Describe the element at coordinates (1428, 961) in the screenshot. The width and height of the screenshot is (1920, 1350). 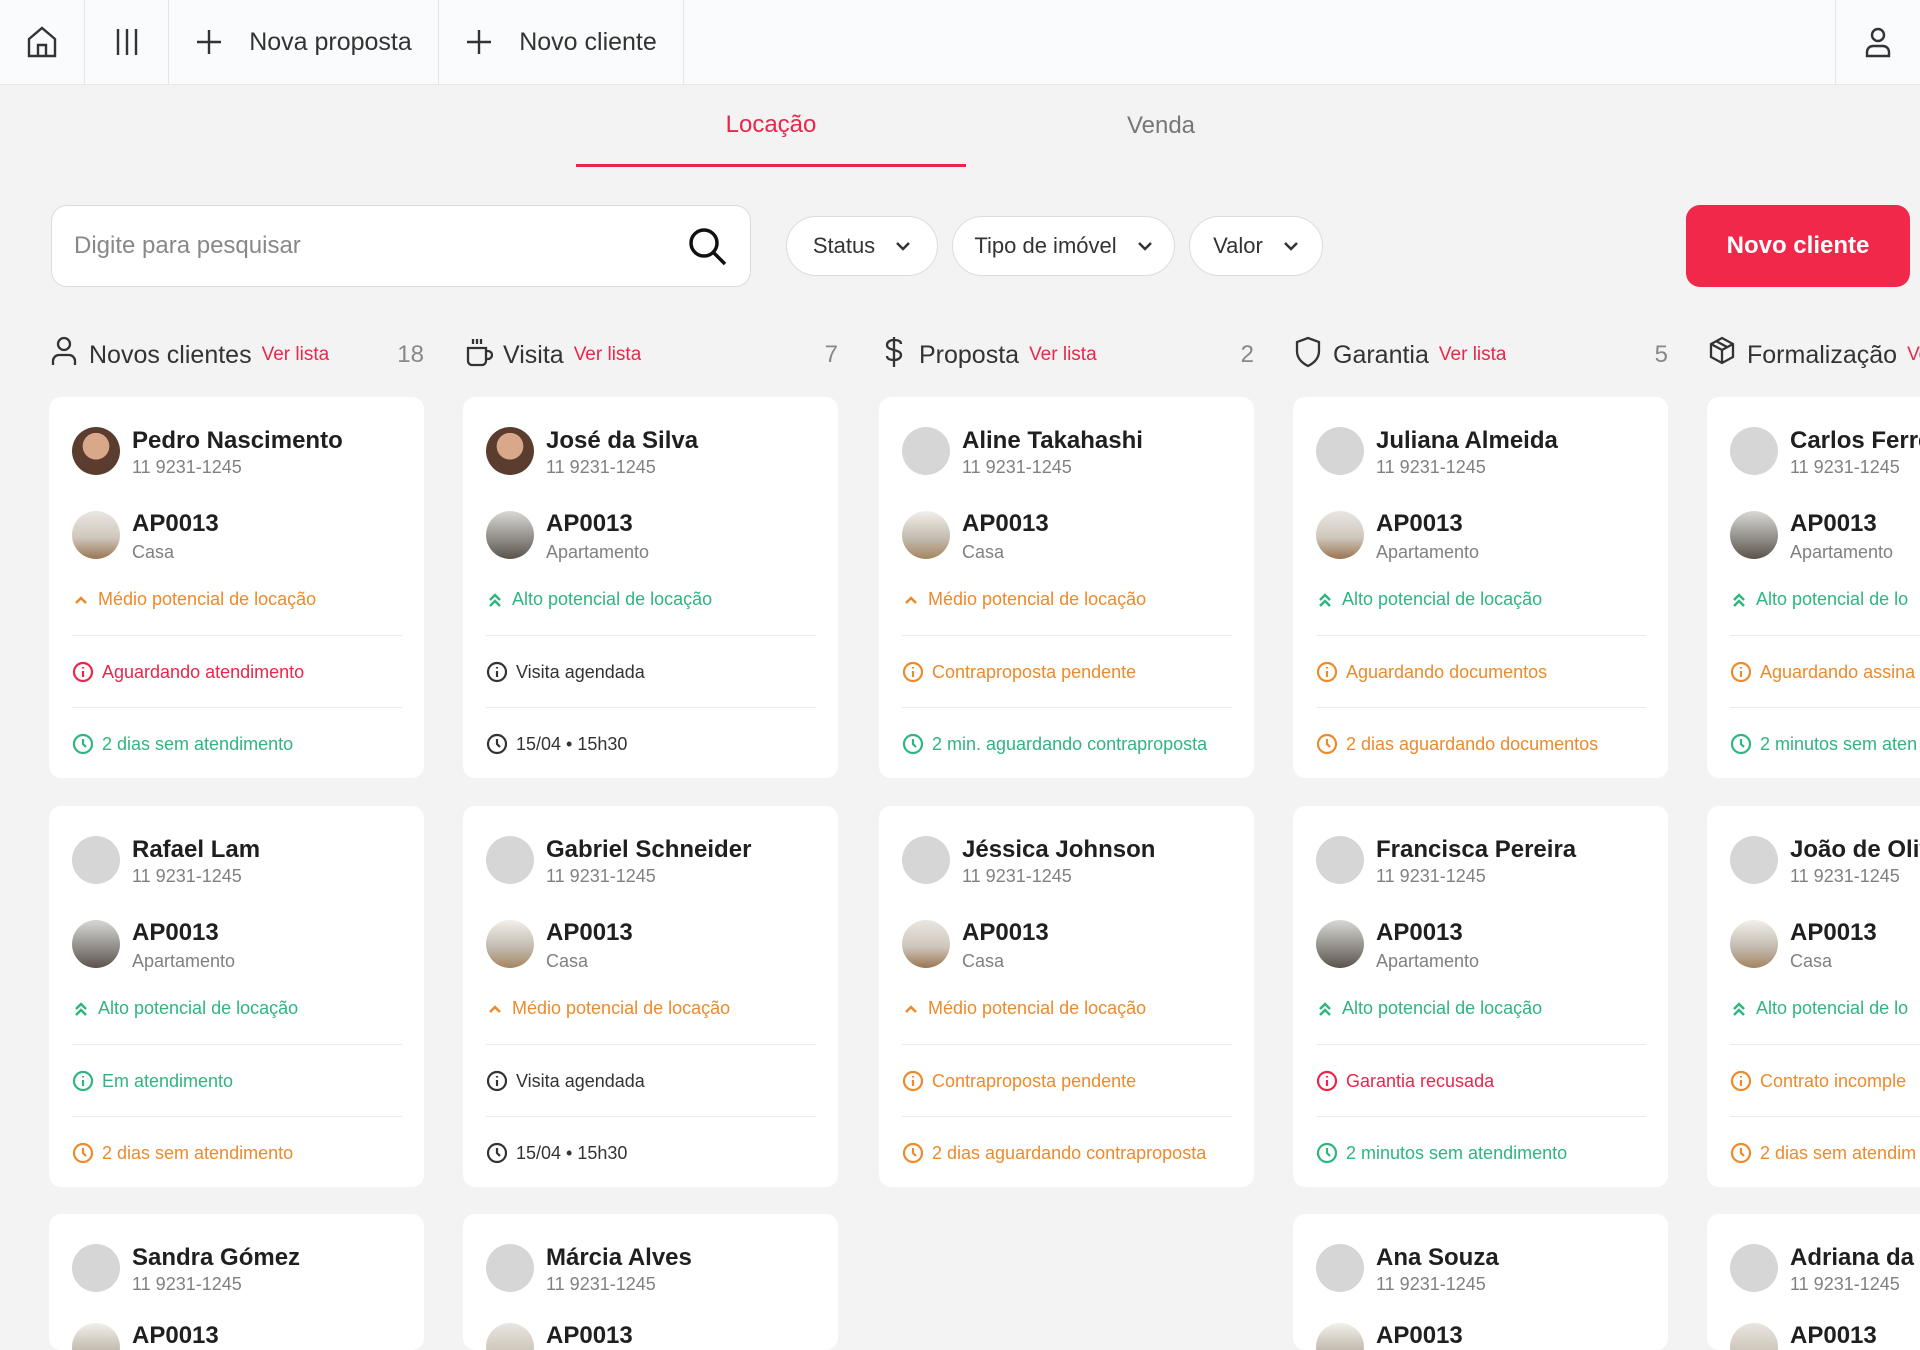
I see `property-type: Apartamento` at that location.